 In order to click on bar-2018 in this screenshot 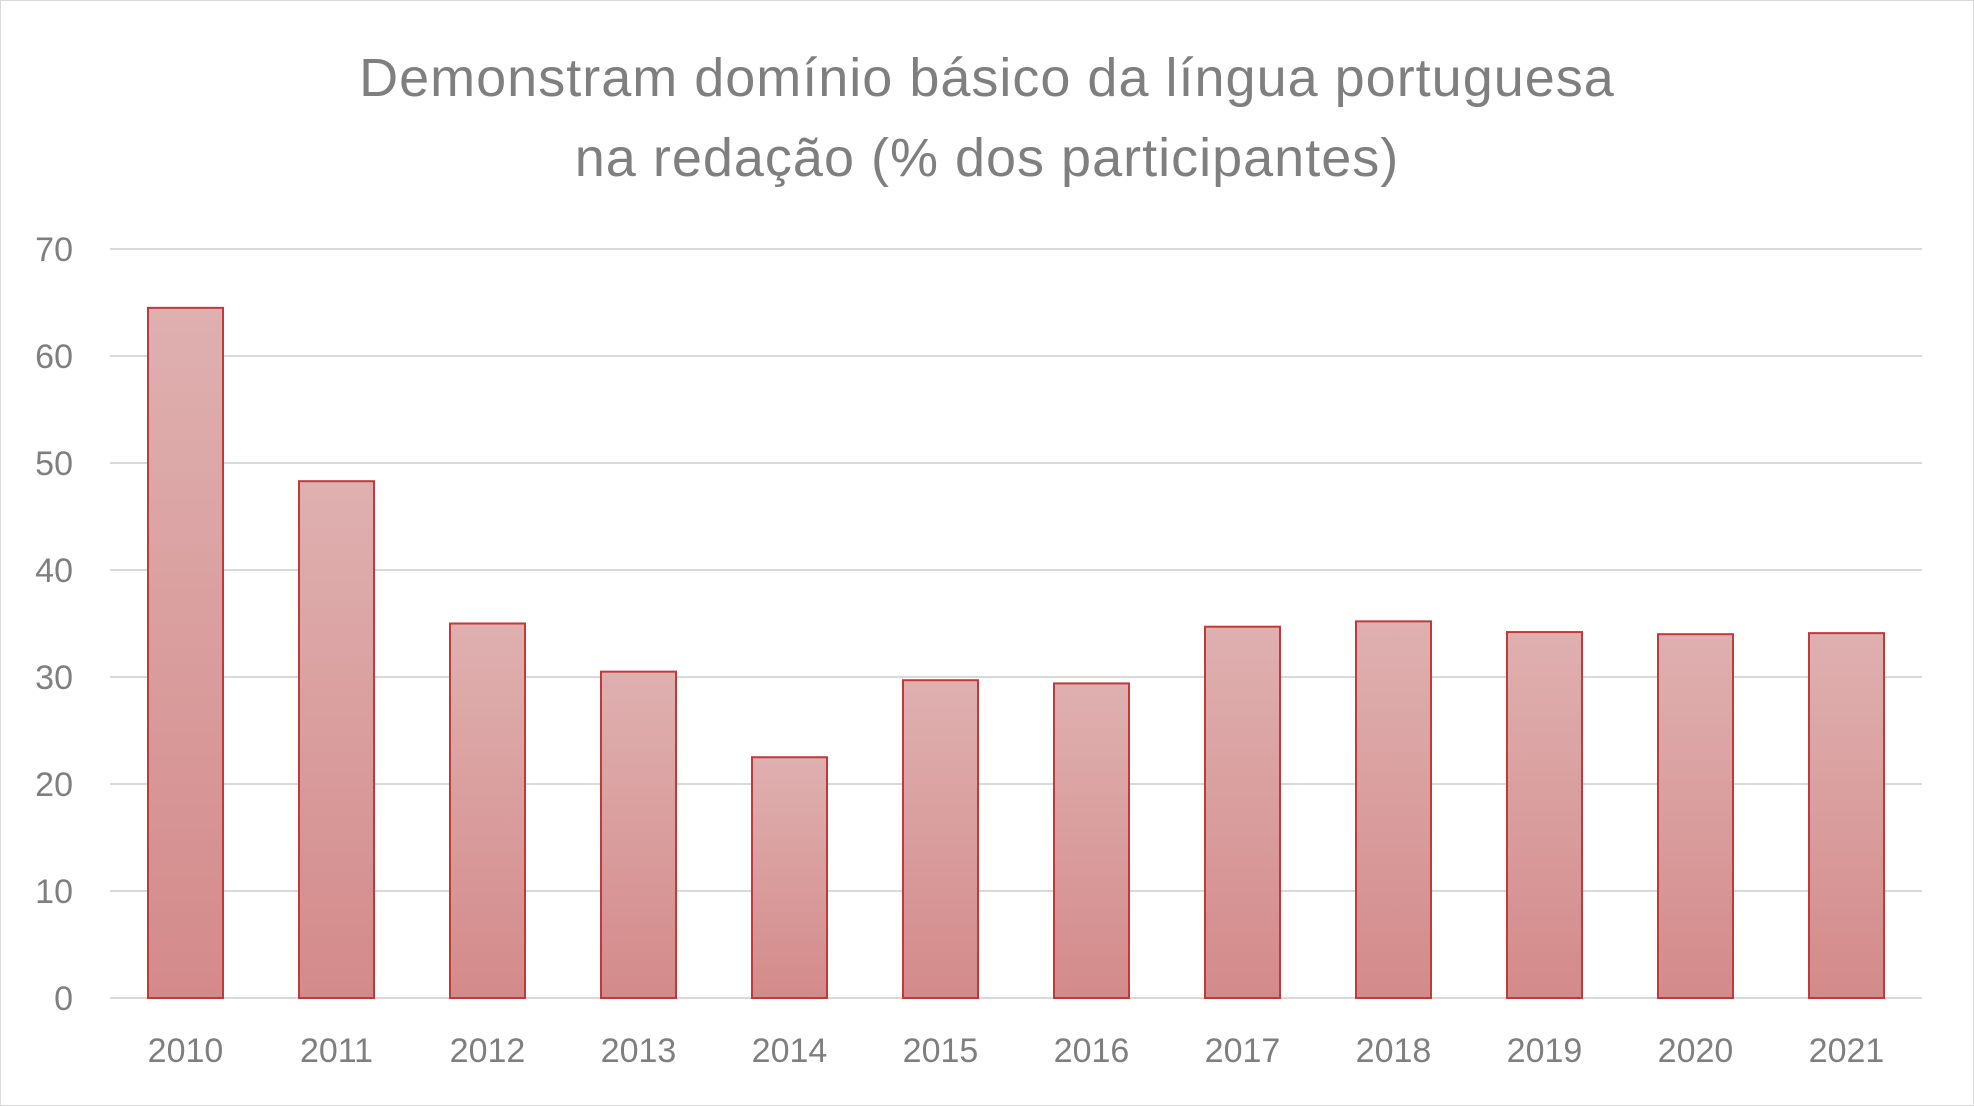, I will do `click(1393, 809)`.